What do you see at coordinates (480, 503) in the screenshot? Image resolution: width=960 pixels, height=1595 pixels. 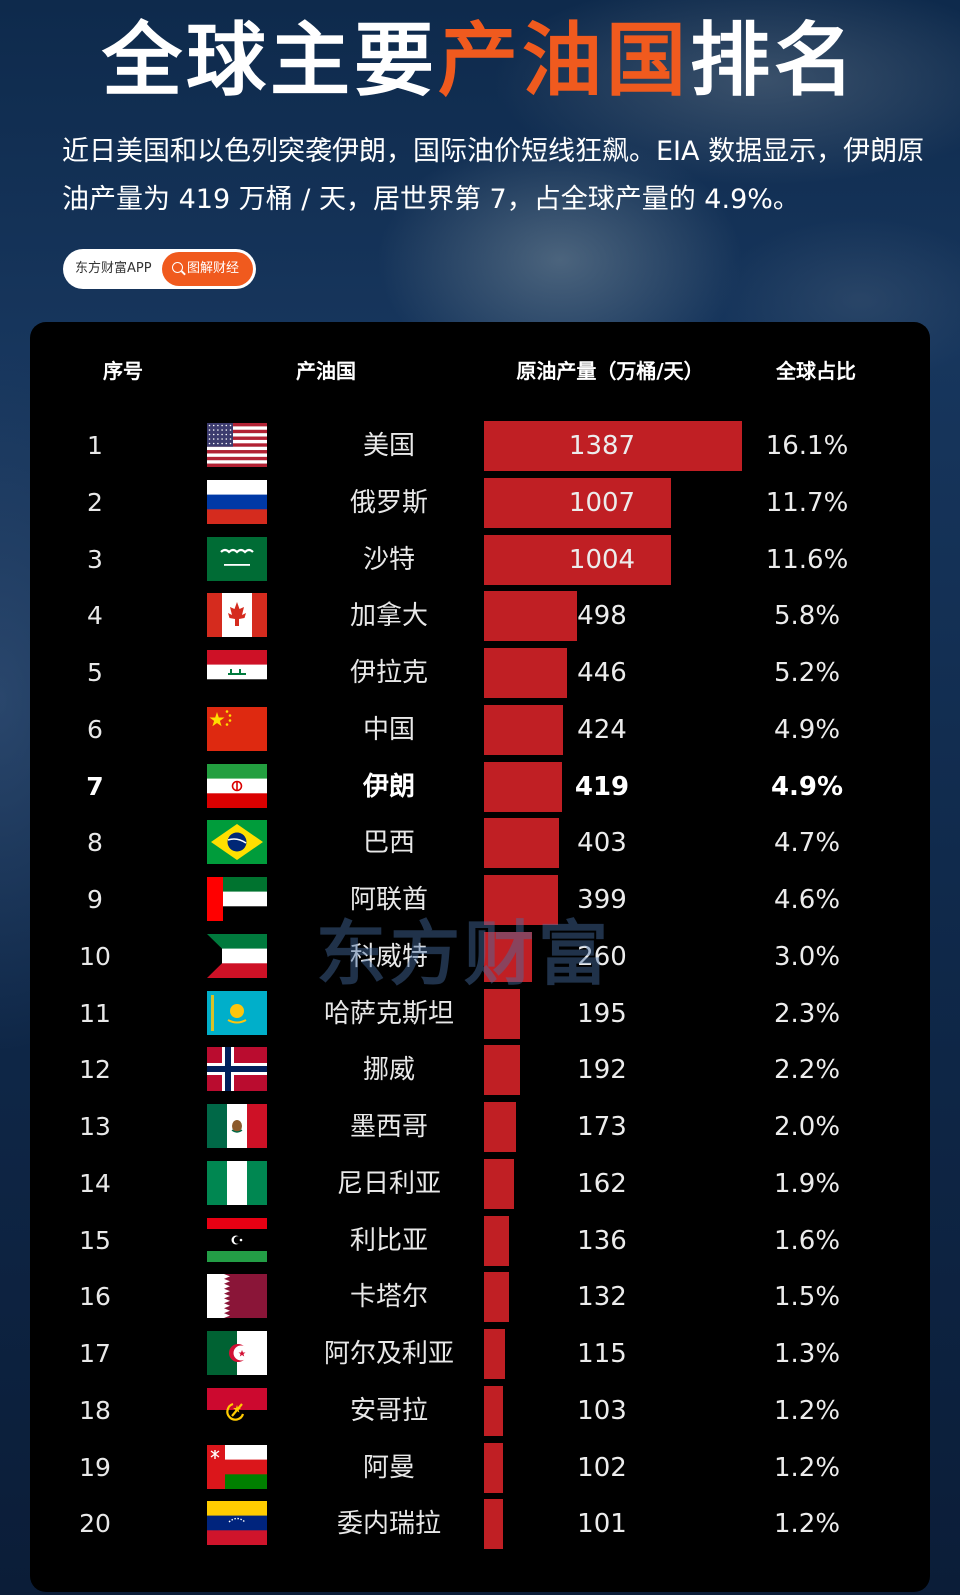 I see `table-row: 2 俄罗斯 1007 11.7%` at bounding box center [480, 503].